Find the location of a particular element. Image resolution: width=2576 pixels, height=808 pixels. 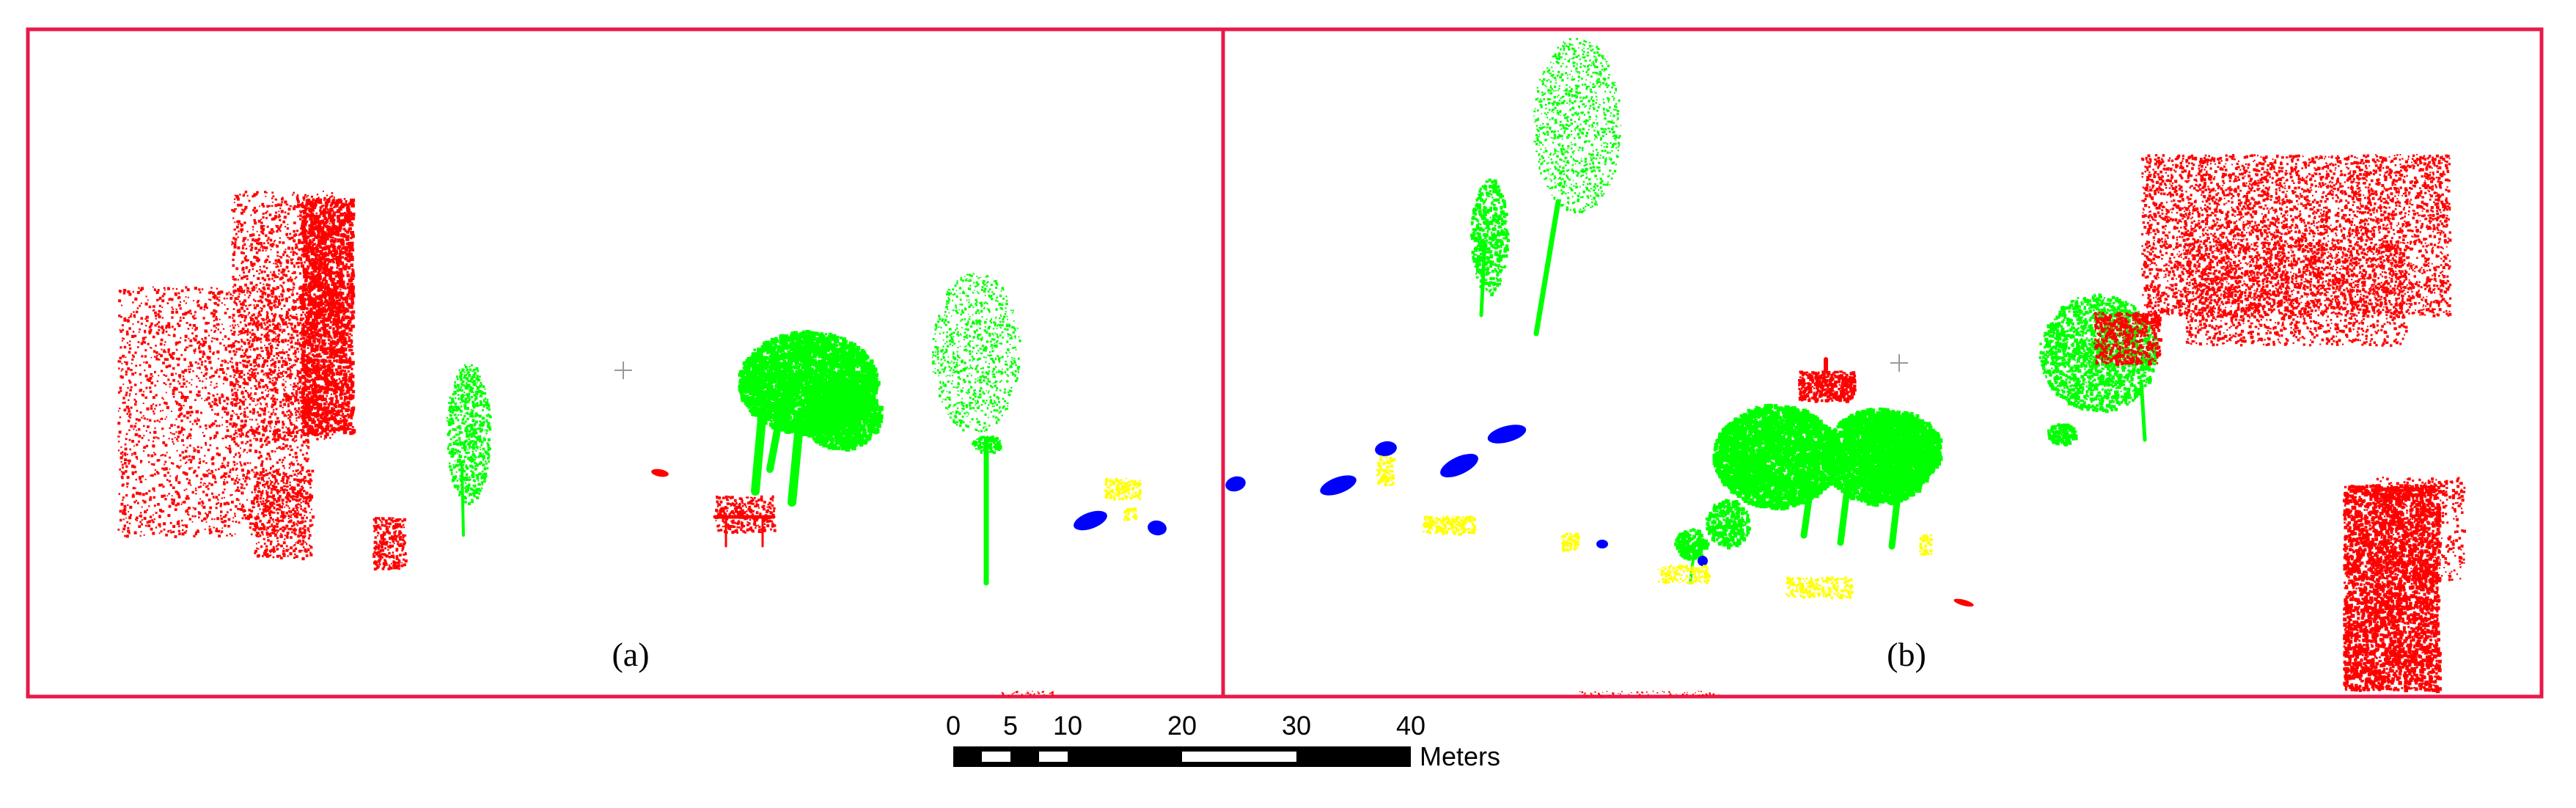

scale-tick-0: 0 is located at coordinates (953, 726).